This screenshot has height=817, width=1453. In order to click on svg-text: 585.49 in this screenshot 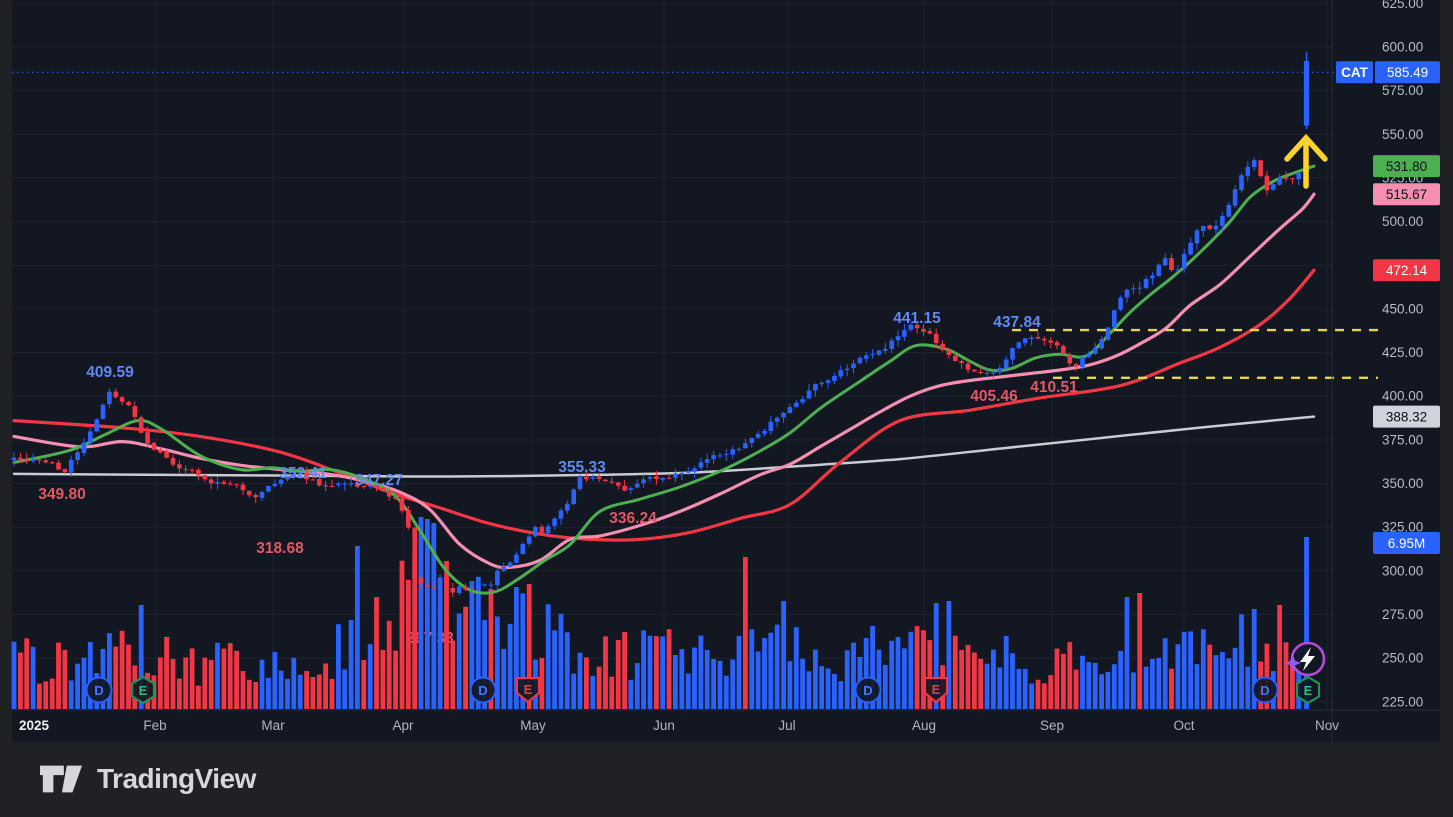, I will do `click(1407, 72)`.